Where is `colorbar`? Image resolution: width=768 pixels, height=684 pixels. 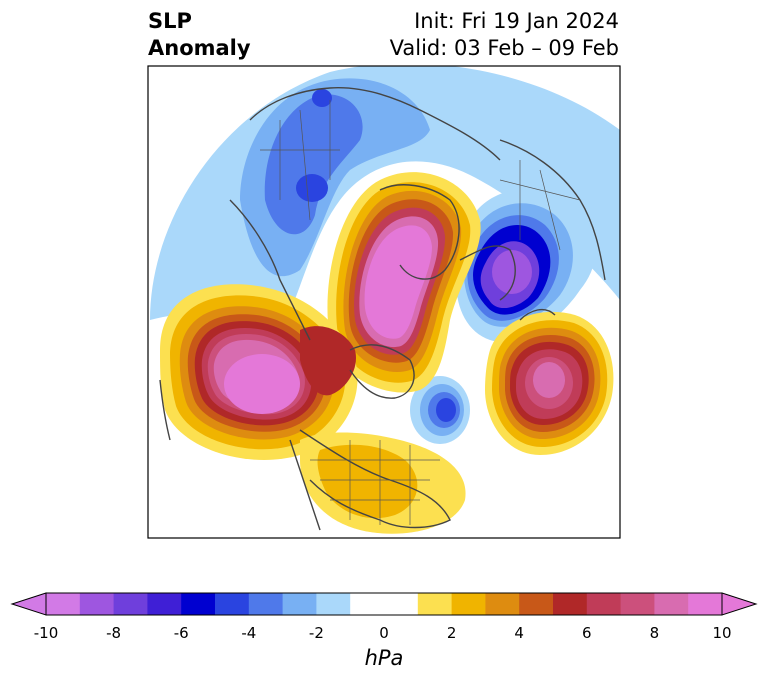 colorbar is located at coordinates (384, 604).